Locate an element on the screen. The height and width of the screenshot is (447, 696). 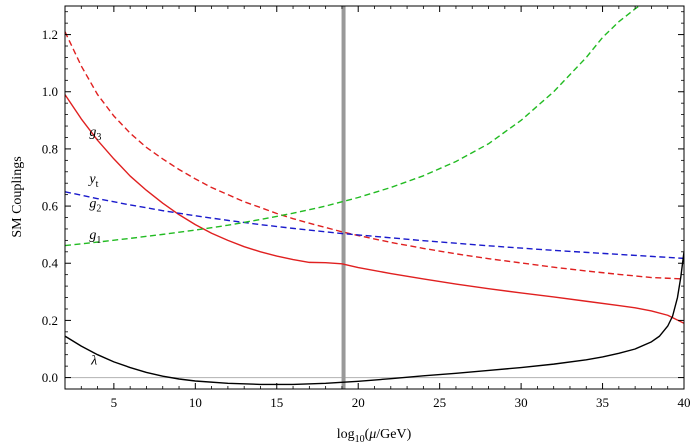
curve-label-g1: g1 is located at coordinates (95, 237).